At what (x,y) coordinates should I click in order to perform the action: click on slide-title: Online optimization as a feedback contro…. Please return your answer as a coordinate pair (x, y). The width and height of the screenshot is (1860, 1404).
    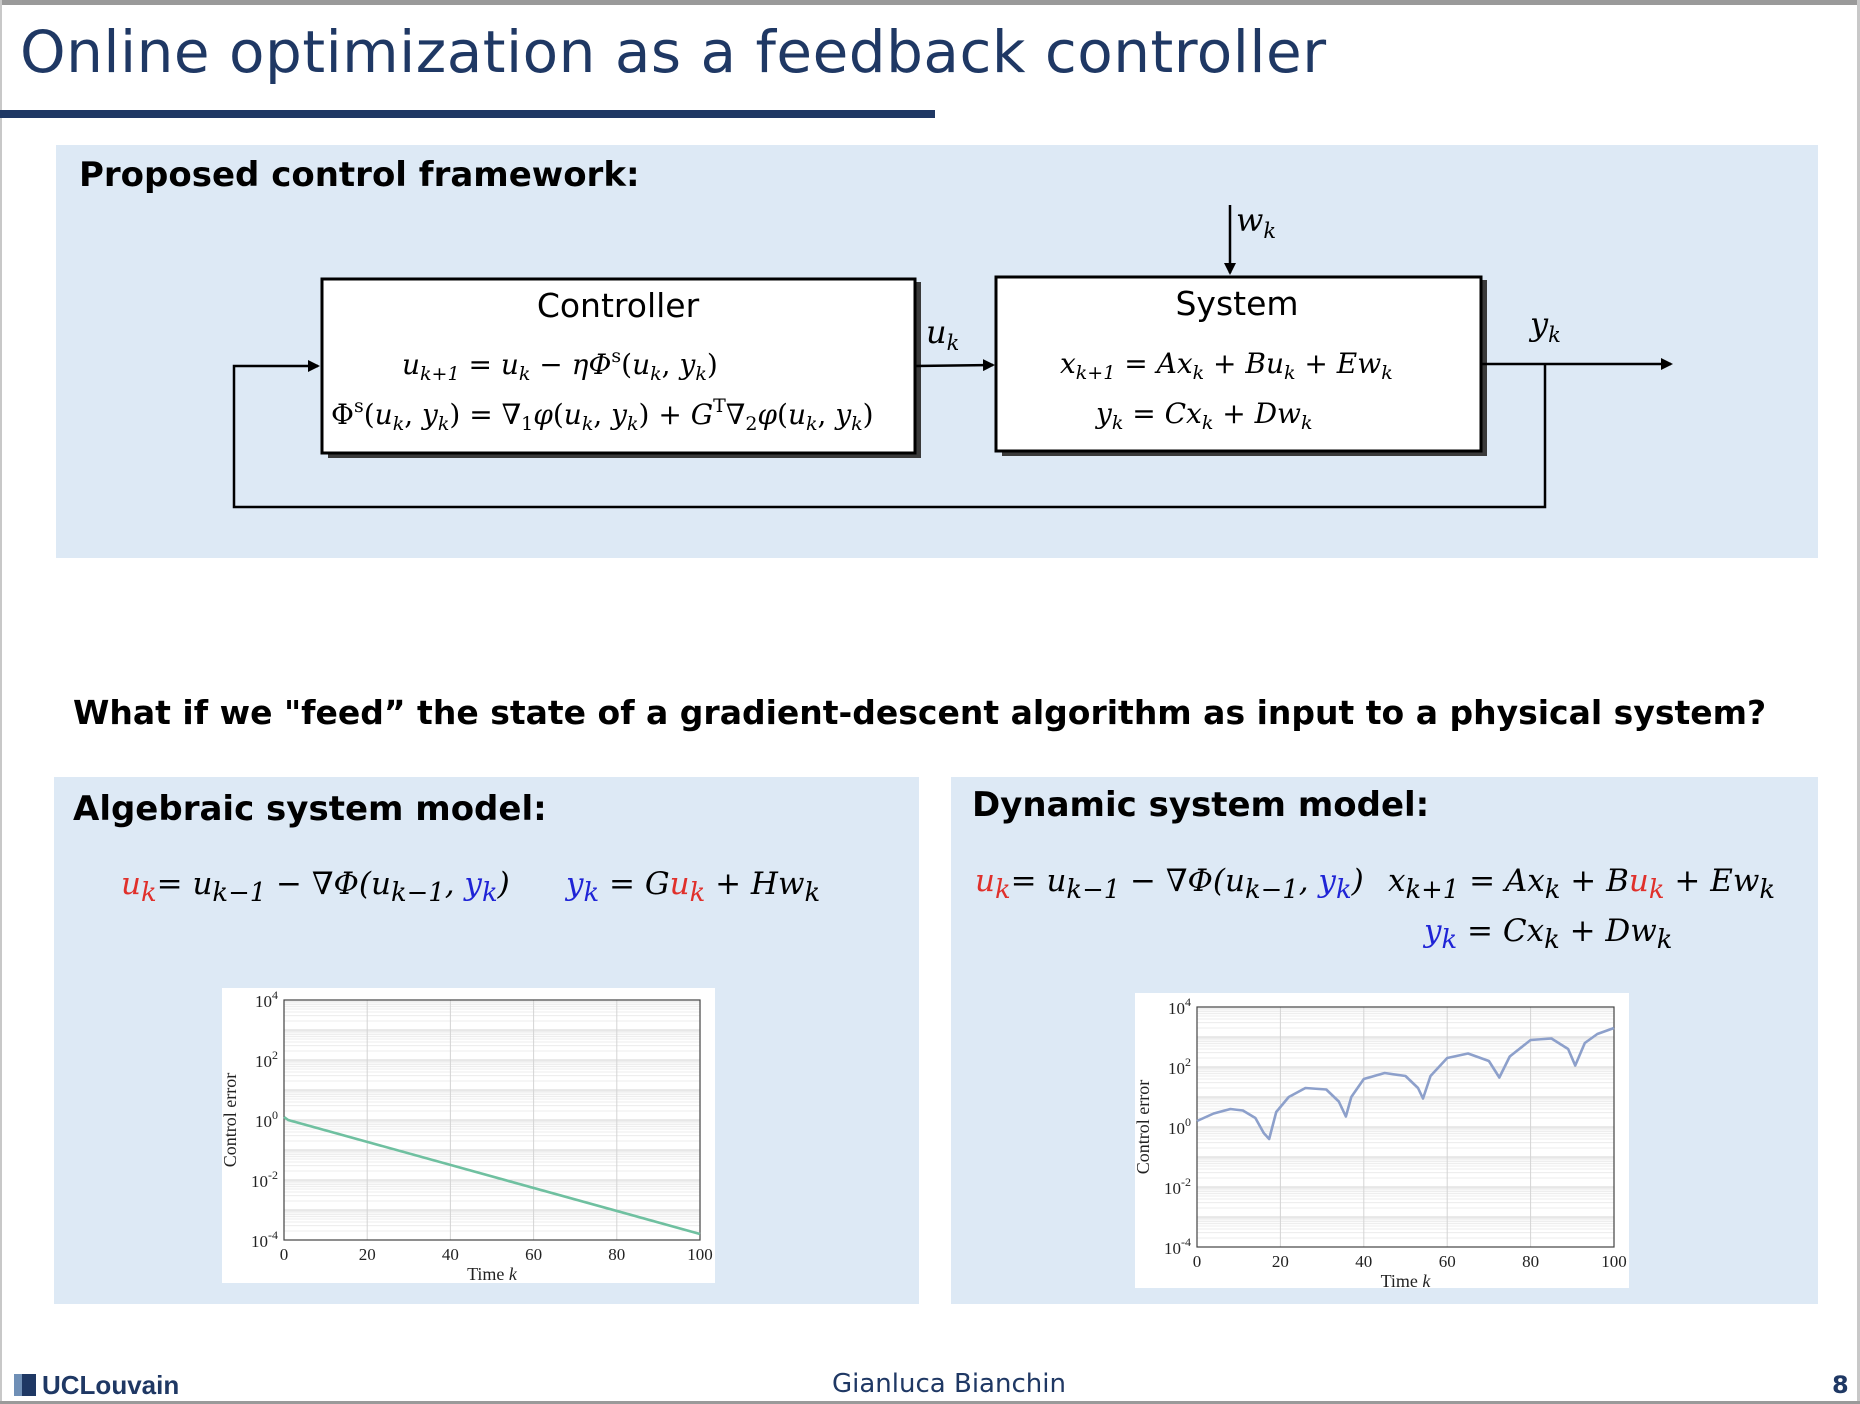
    Looking at the image, I should click on (673, 52).